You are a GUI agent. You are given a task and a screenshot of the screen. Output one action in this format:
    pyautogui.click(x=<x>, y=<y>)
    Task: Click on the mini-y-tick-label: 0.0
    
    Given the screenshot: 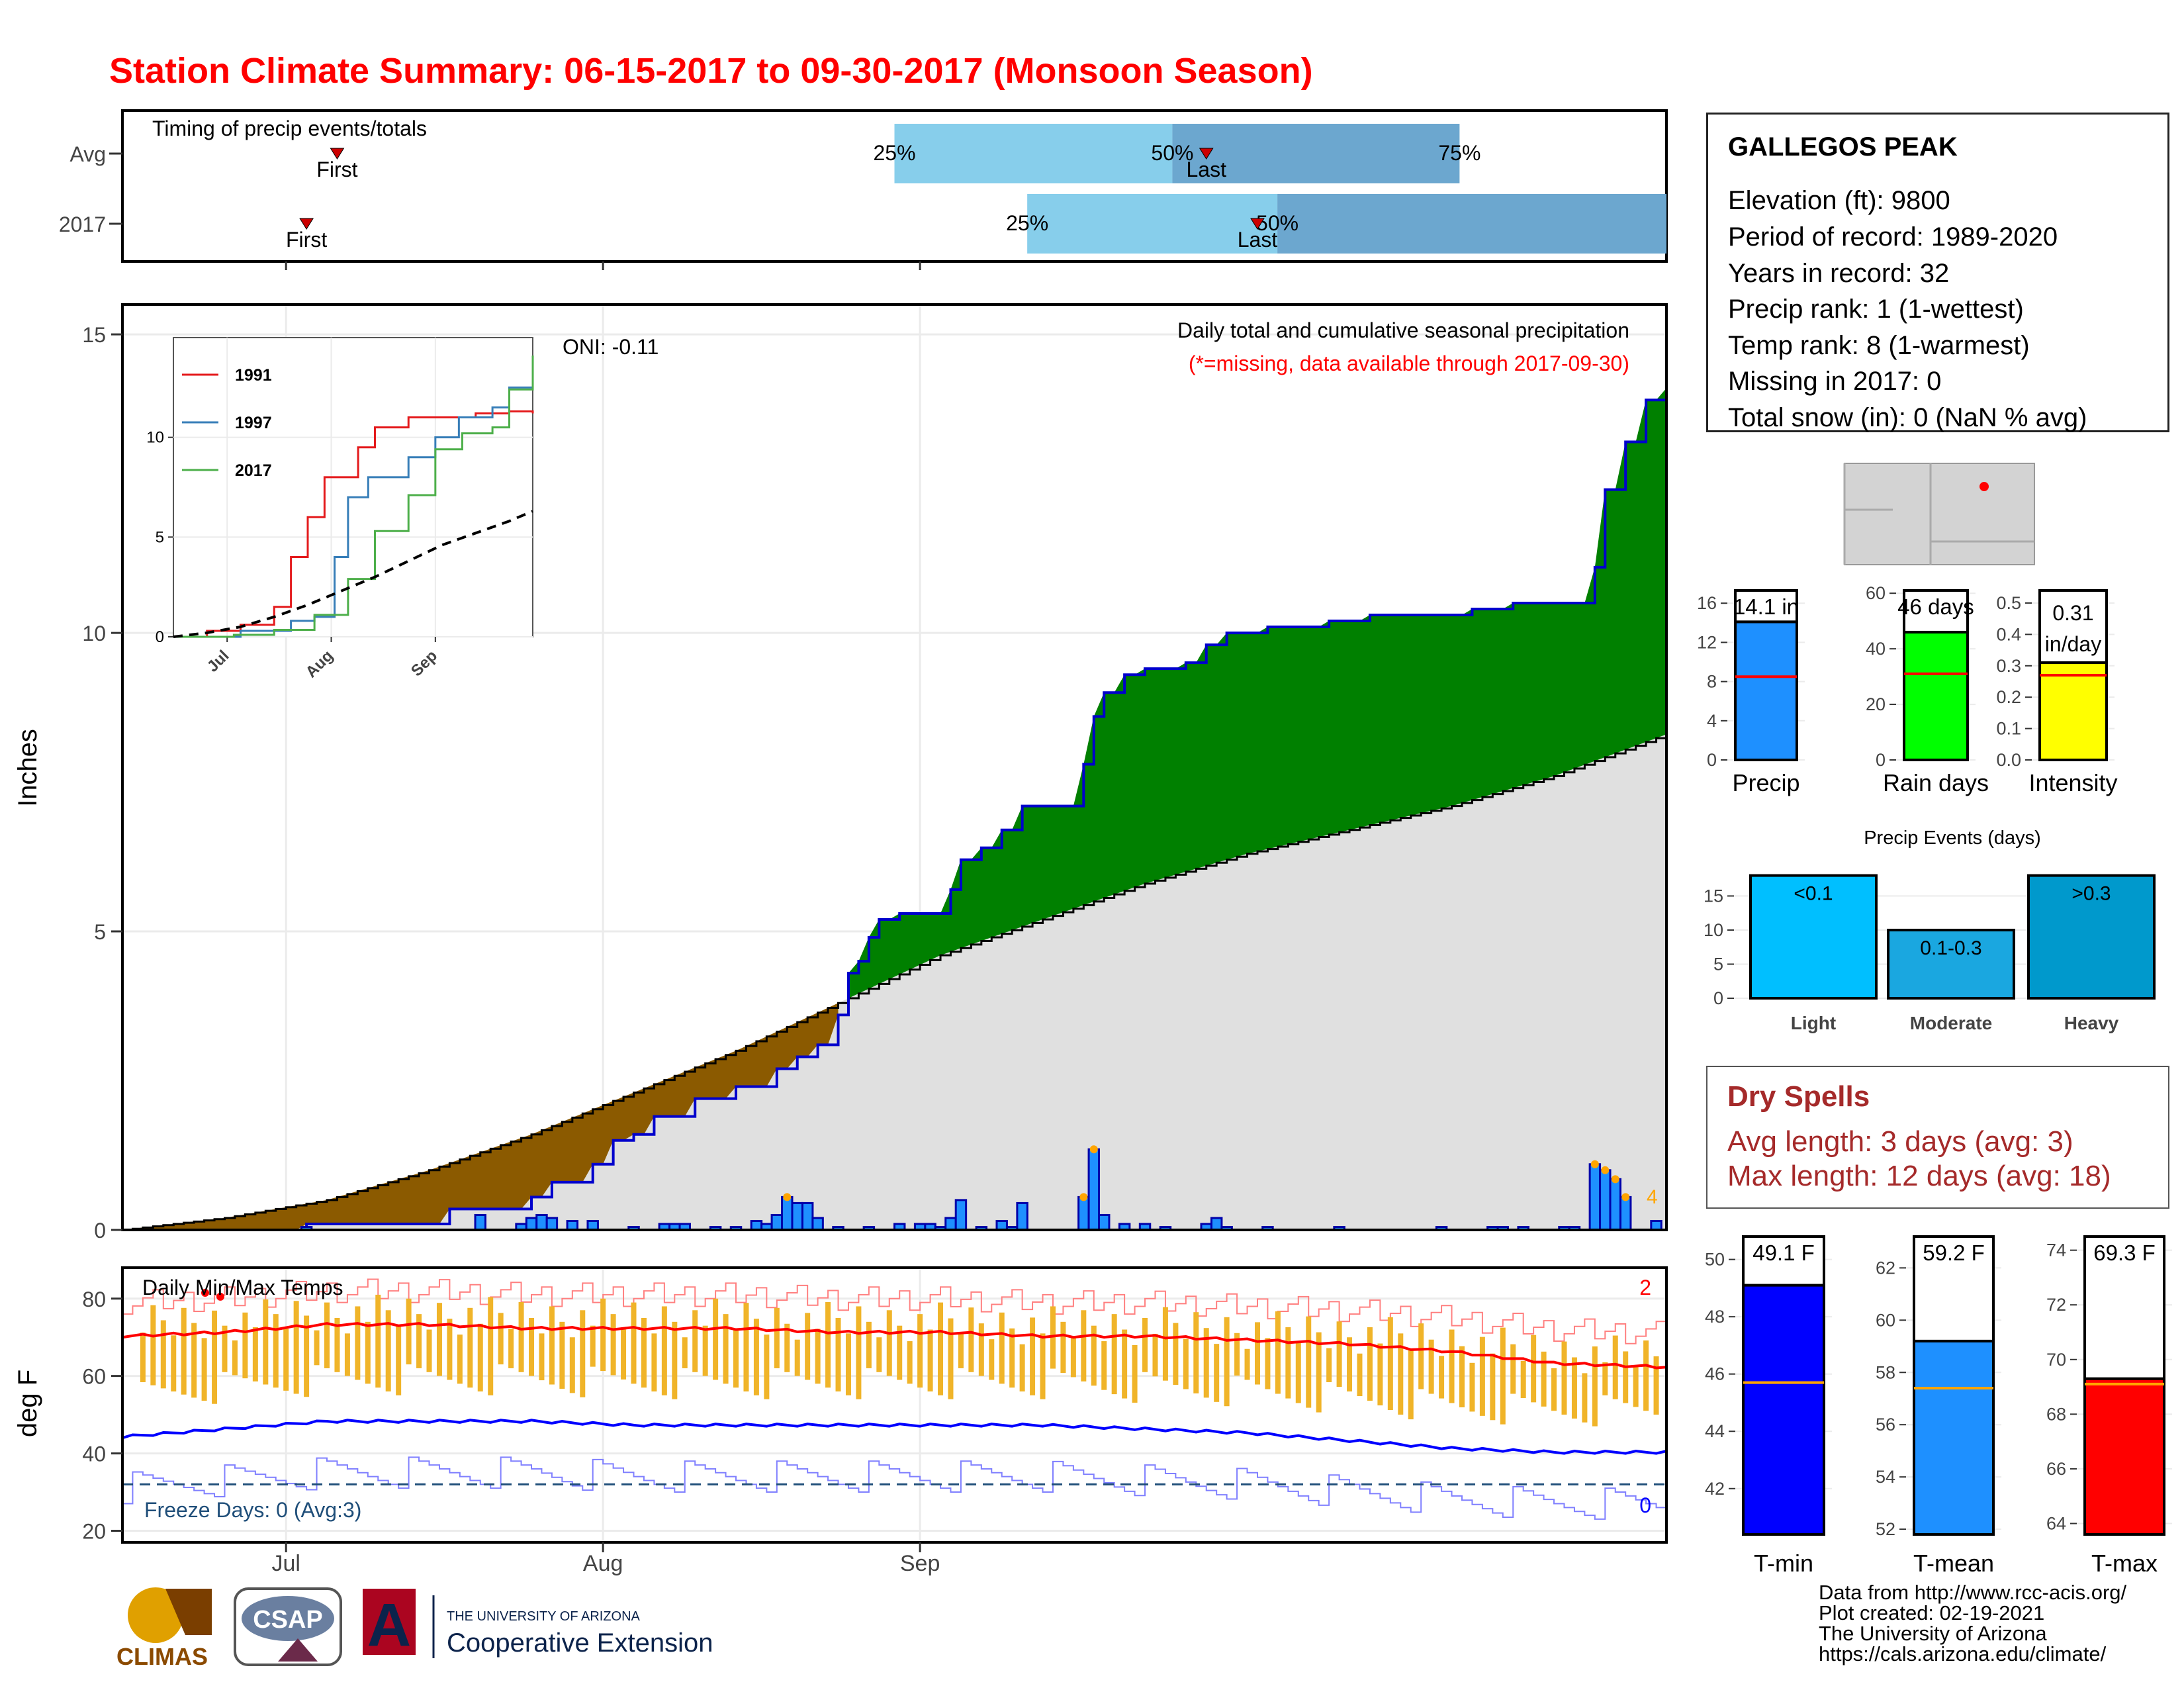 What is the action you would take?
    pyautogui.click(x=2008, y=760)
    